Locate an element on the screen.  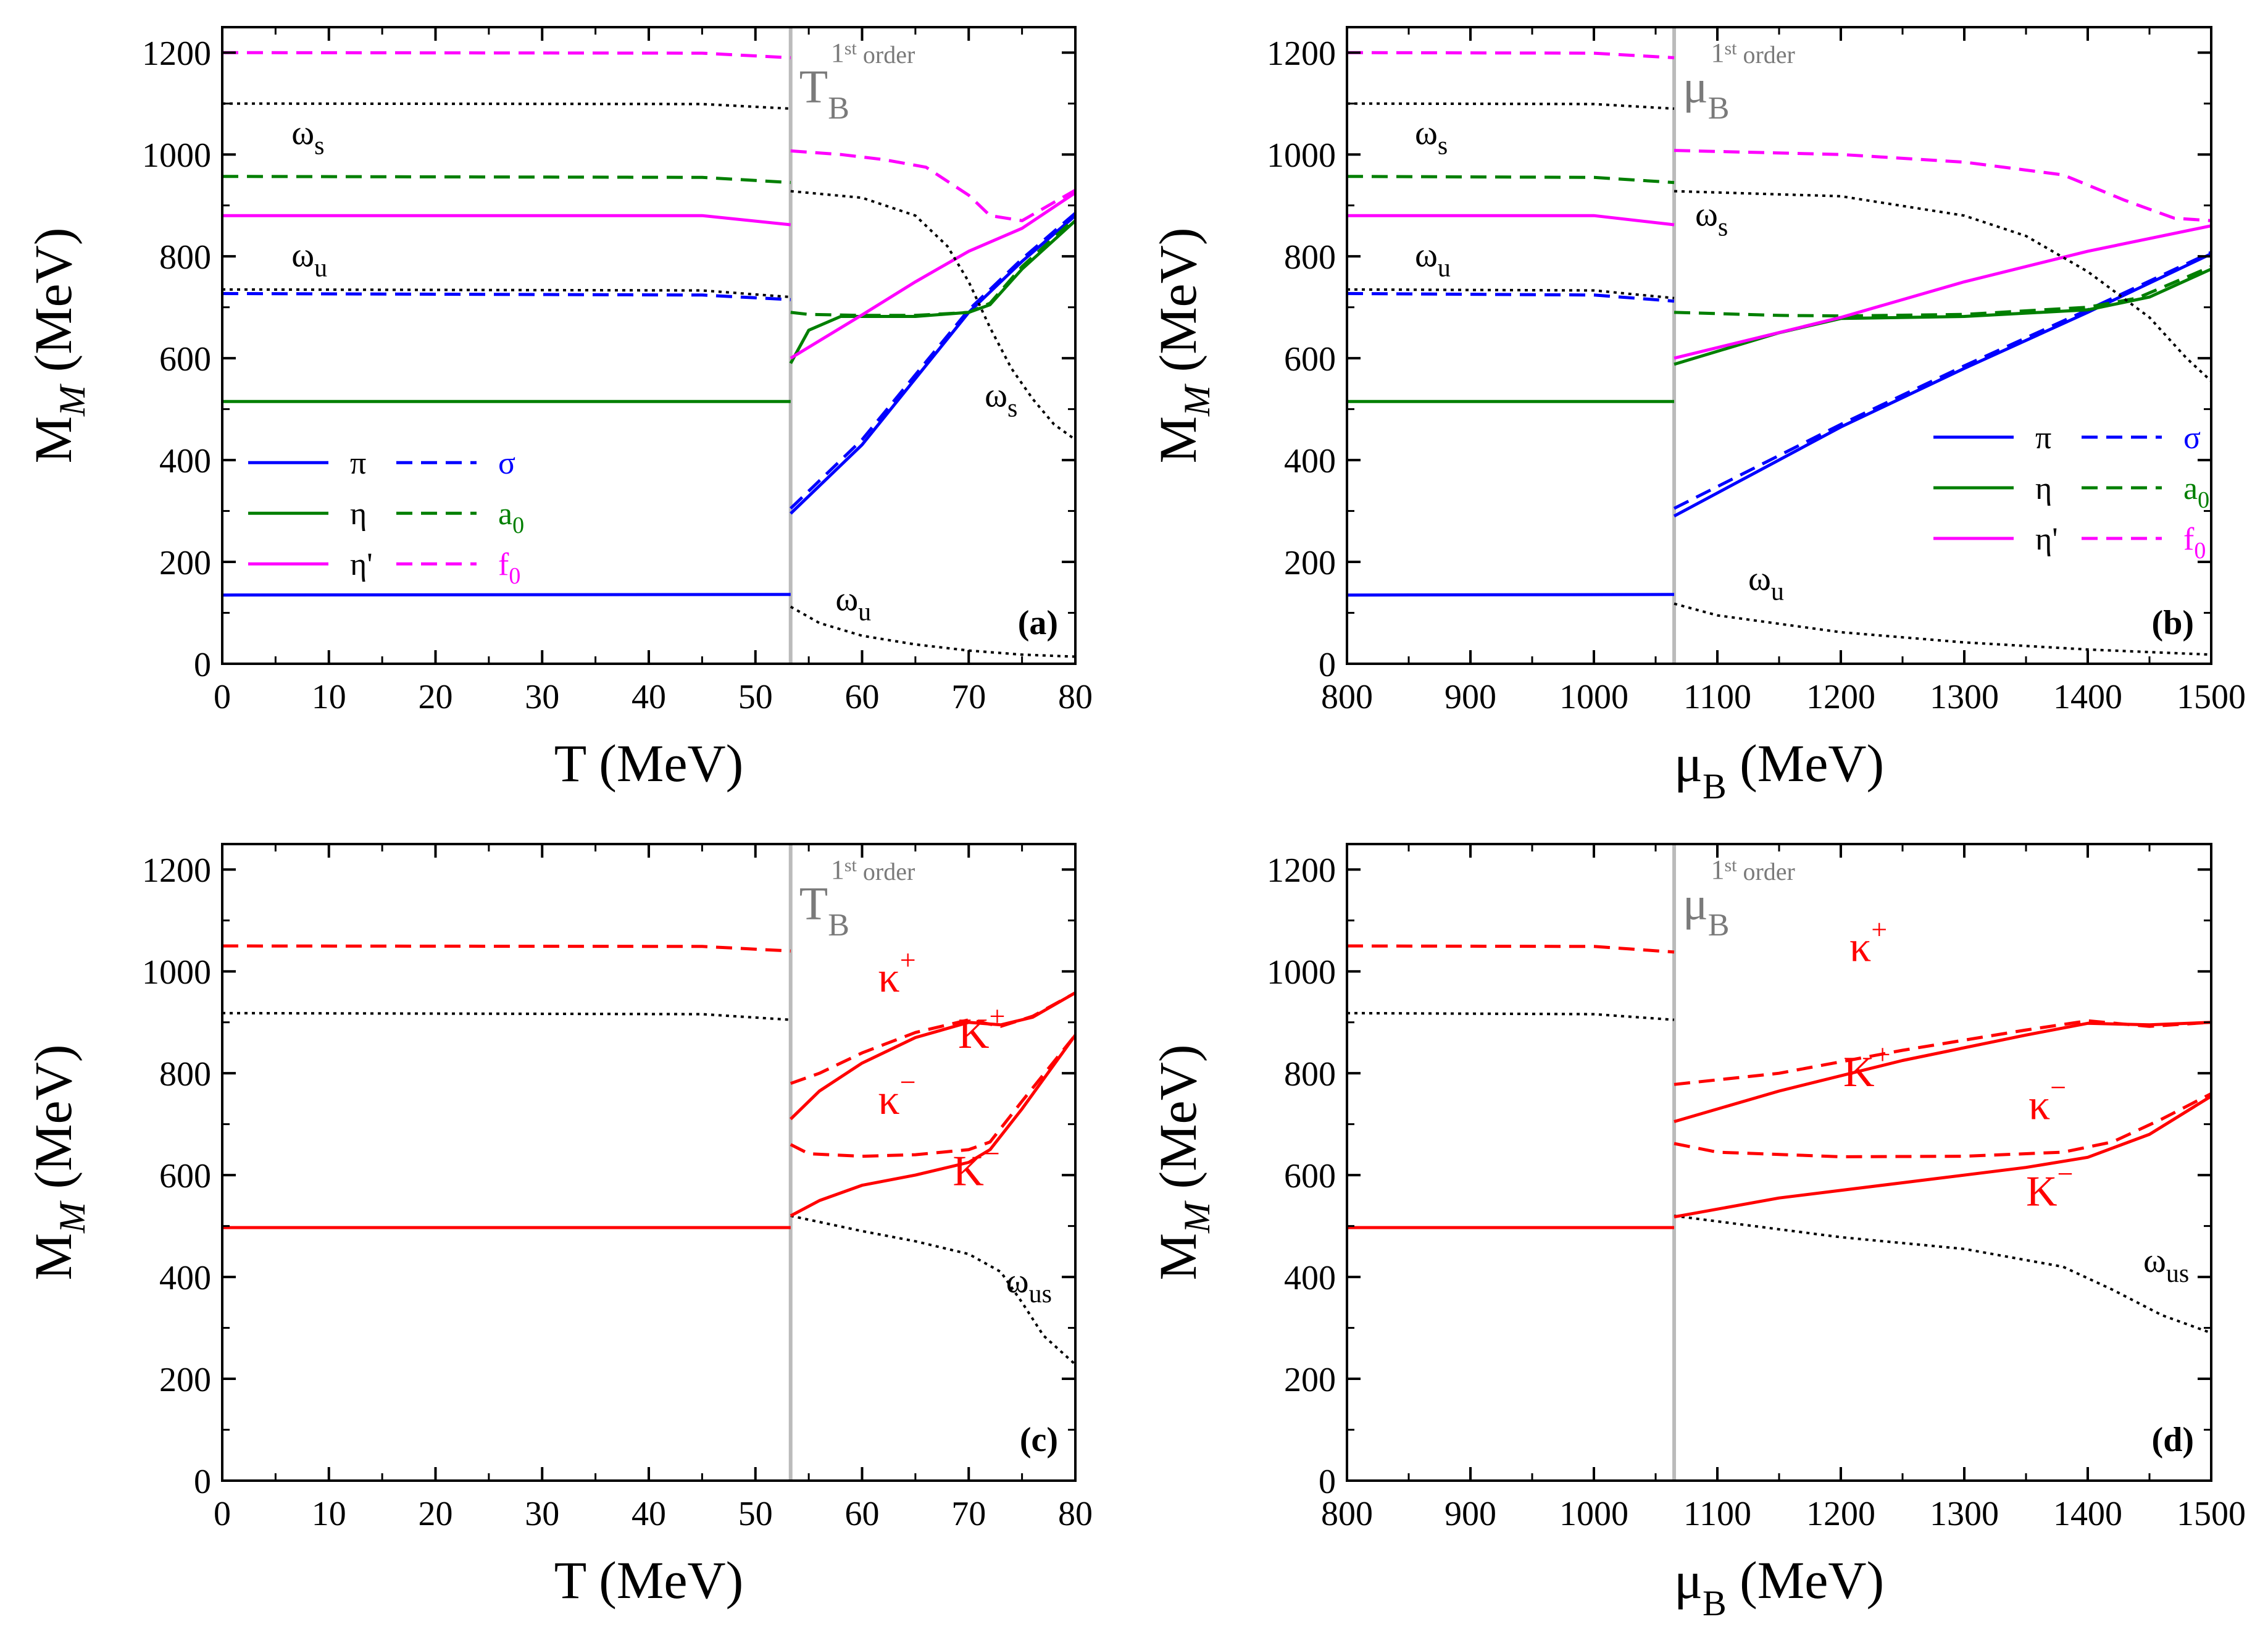
curve-label-main: κ is located at coordinates (888, 1100).